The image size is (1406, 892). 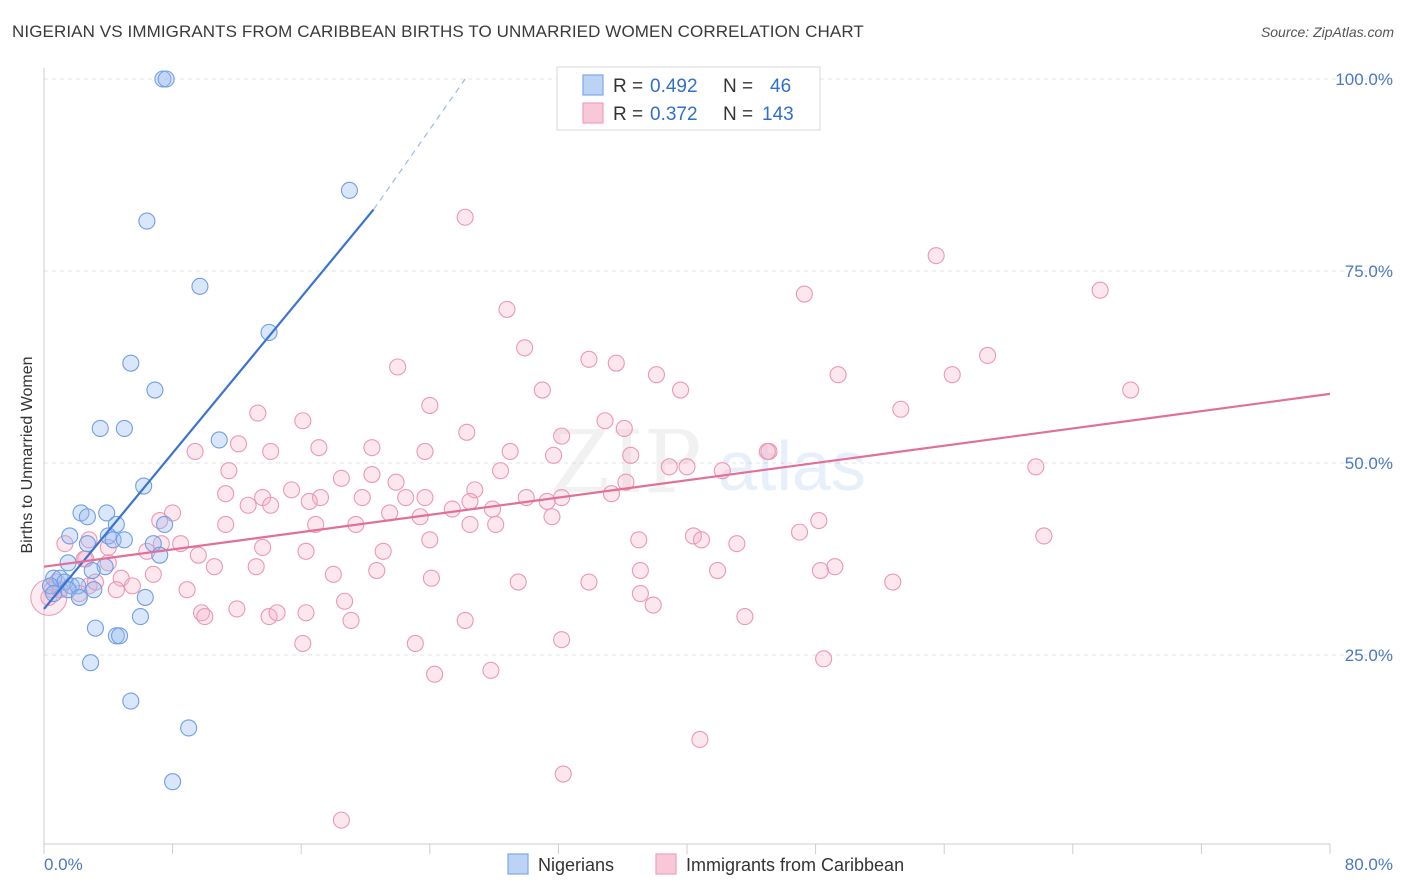 What do you see at coordinates (1369, 655) in the screenshot?
I see `y-tick-label-0: 25.0%` at bounding box center [1369, 655].